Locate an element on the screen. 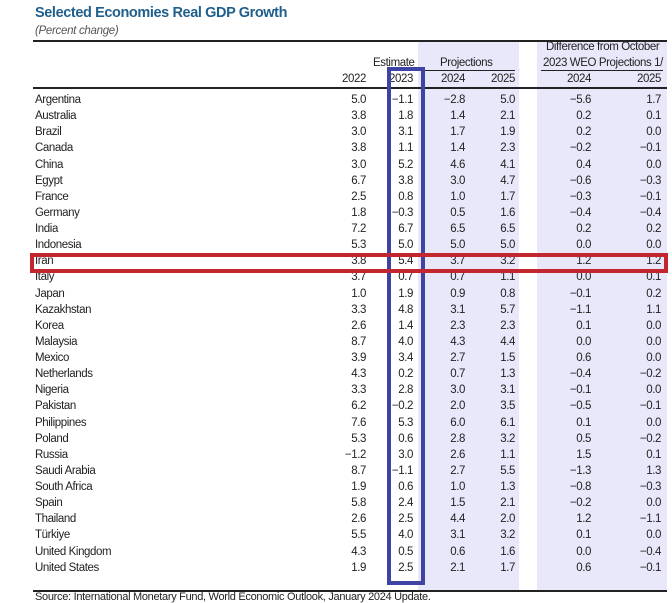  table-row: Brazil 3.0 3.1 1.7 1.9 0.2 0.0 is located at coordinates (336, 133).